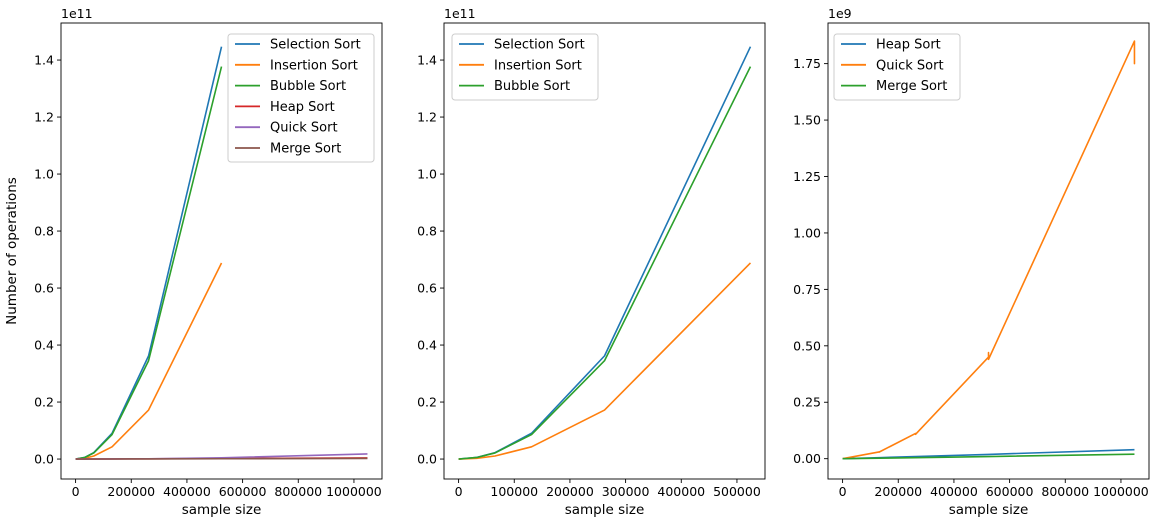 This screenshot has height=531, width=1159. Describe the element at coordinates (807, 402) in the screenshot. I see `y-tick-label: 0.25` at that location.